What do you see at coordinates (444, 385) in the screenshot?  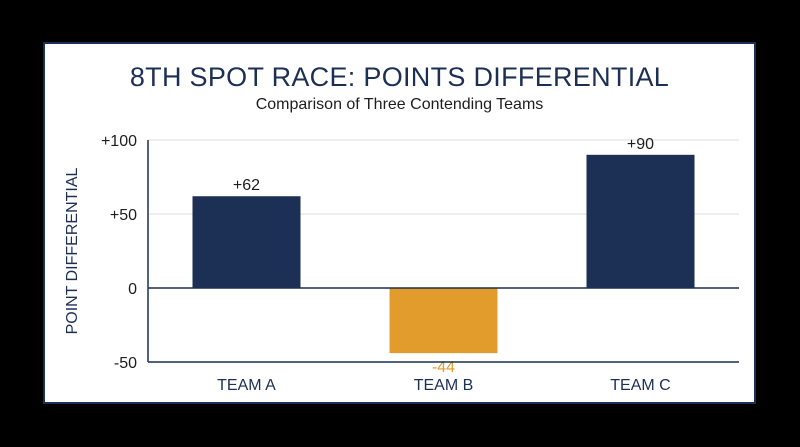 I see `x-tick-label: TEAM B` at bounding box center [444, 385].